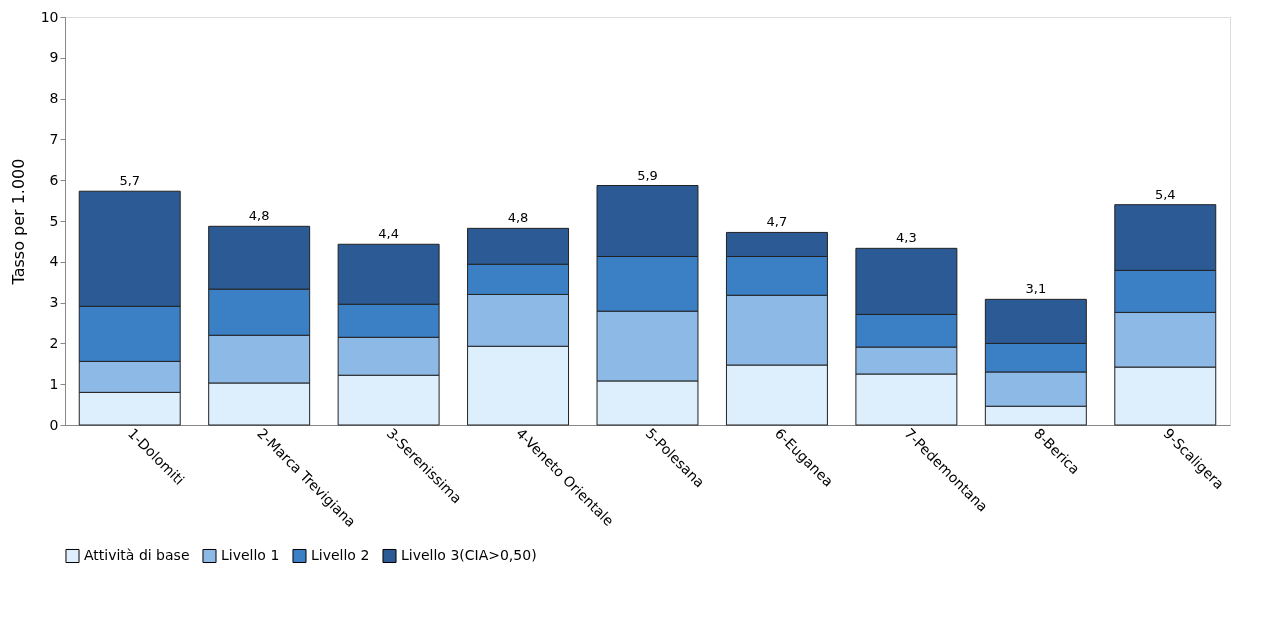  I want to click on y-tick-label: 0, so click(54, 424).